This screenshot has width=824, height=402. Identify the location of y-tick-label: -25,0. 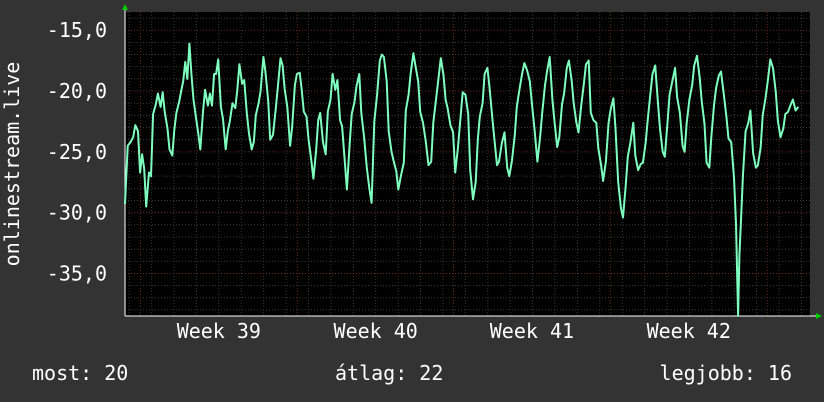
(77, 152).